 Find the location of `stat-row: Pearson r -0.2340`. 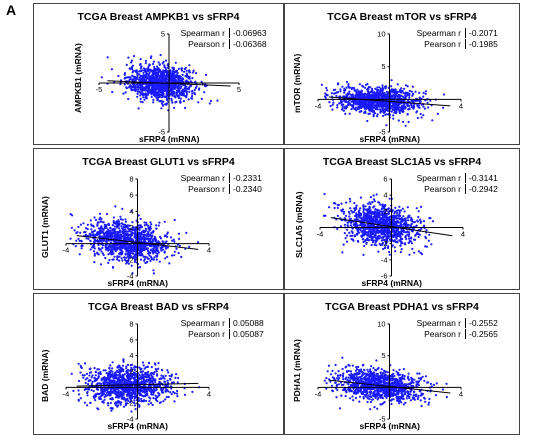

stat-row: Pearson r -0.2340 is located at coordinates (219, 188).